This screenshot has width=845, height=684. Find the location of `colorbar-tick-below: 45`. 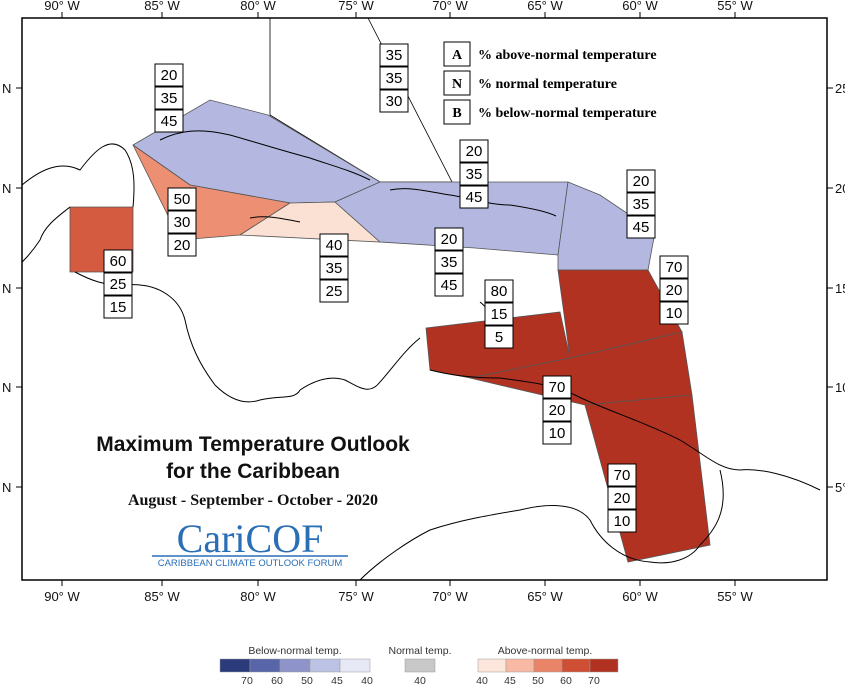

colorbar-tick-below: 45 is located at coordinates (337, 679).